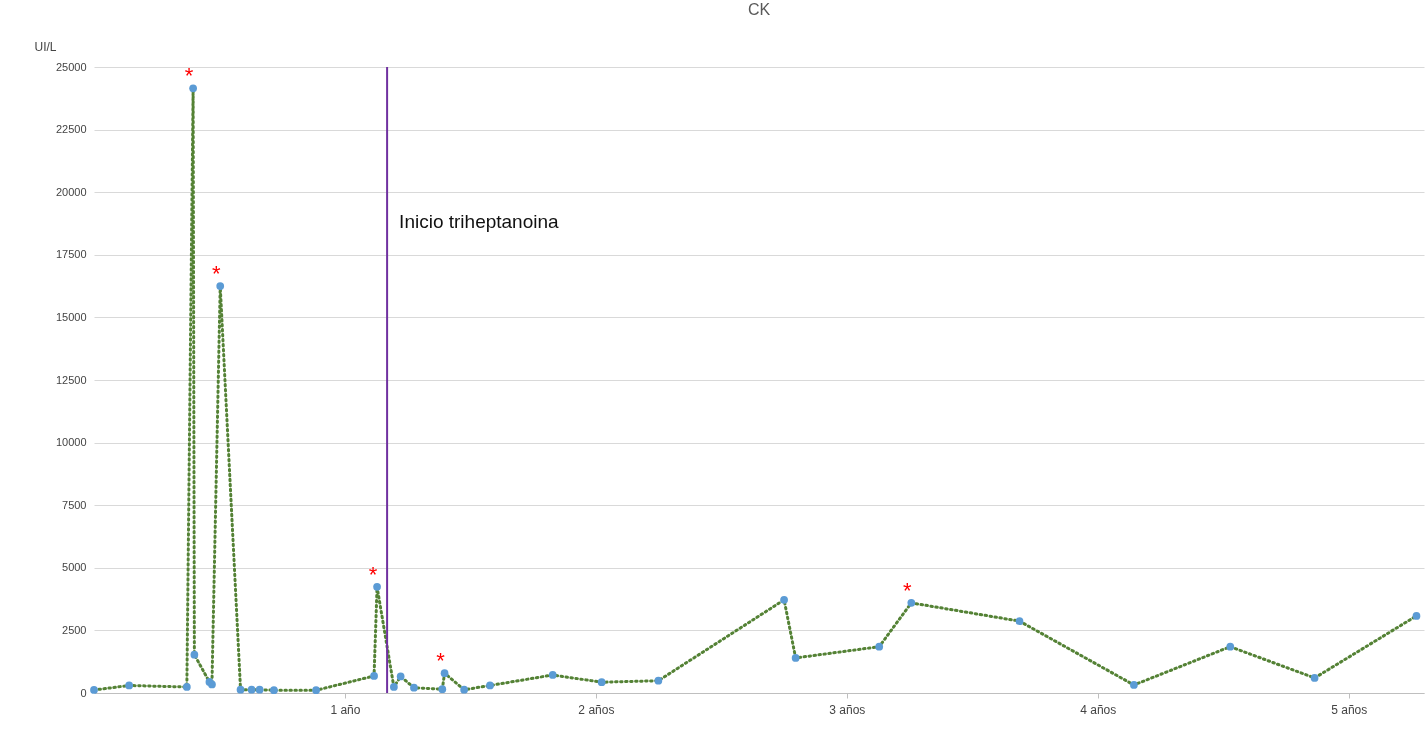 The width and height of the screenshot is (1426, 729). I want to click on x-tick-label: 4 años, so click(1098, 709).